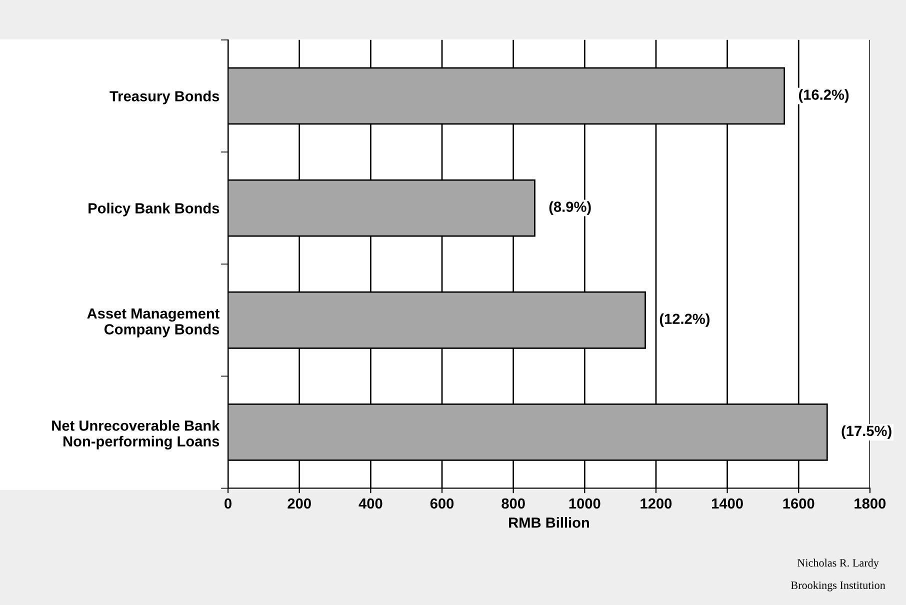 The image size is (906, 605). What do you see at coordinates (570, 208) in the screenshot?
I see `annotation: (8.9%)` at bounding box center [570, 208].